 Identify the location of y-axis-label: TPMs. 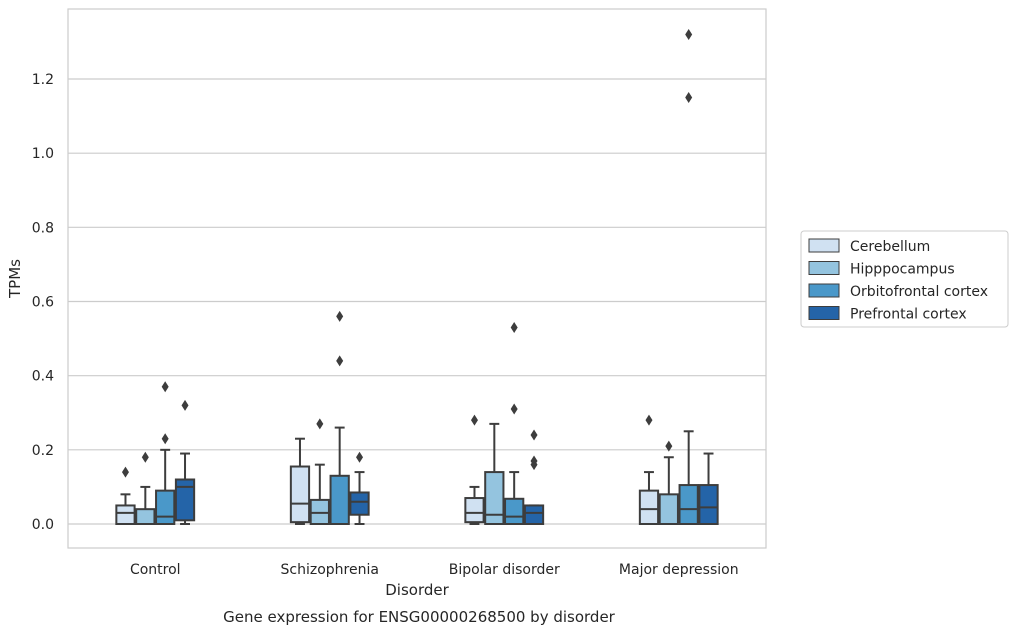
(15, 279).